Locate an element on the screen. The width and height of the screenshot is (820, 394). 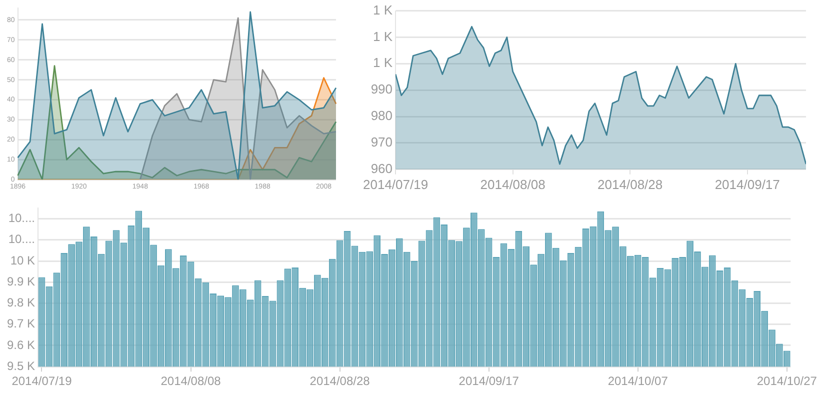
y-tick-label: 9.9 K is located at coordinates (21, 281).